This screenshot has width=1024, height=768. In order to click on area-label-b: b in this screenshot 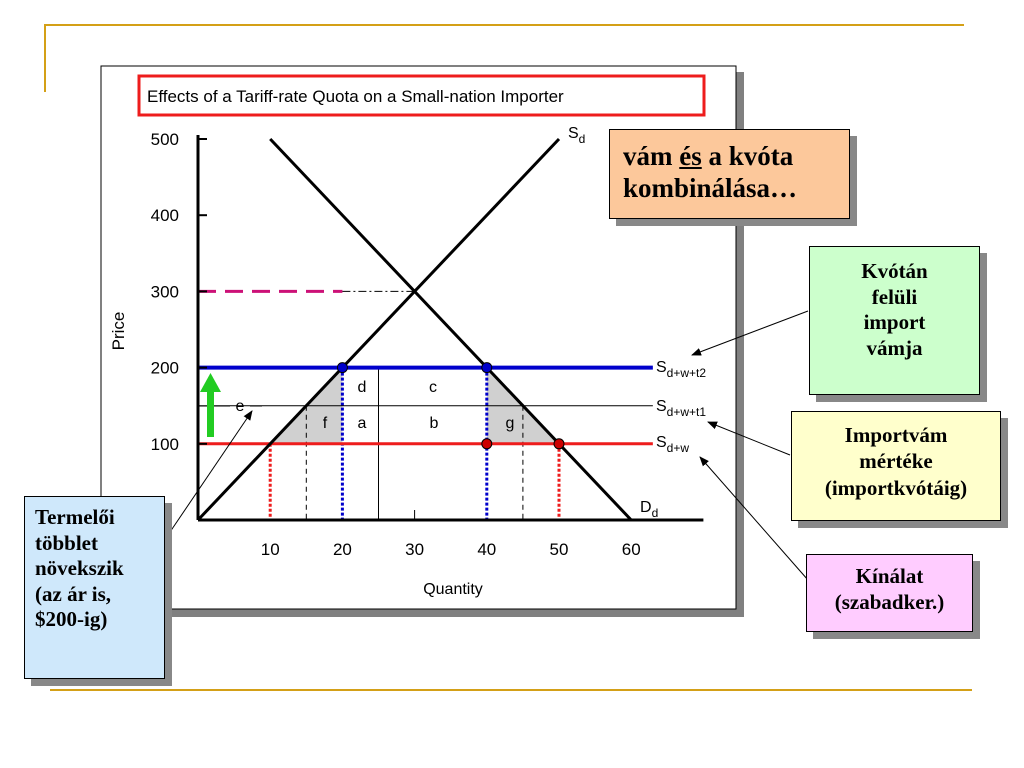, I will do `click(434, 423)`.